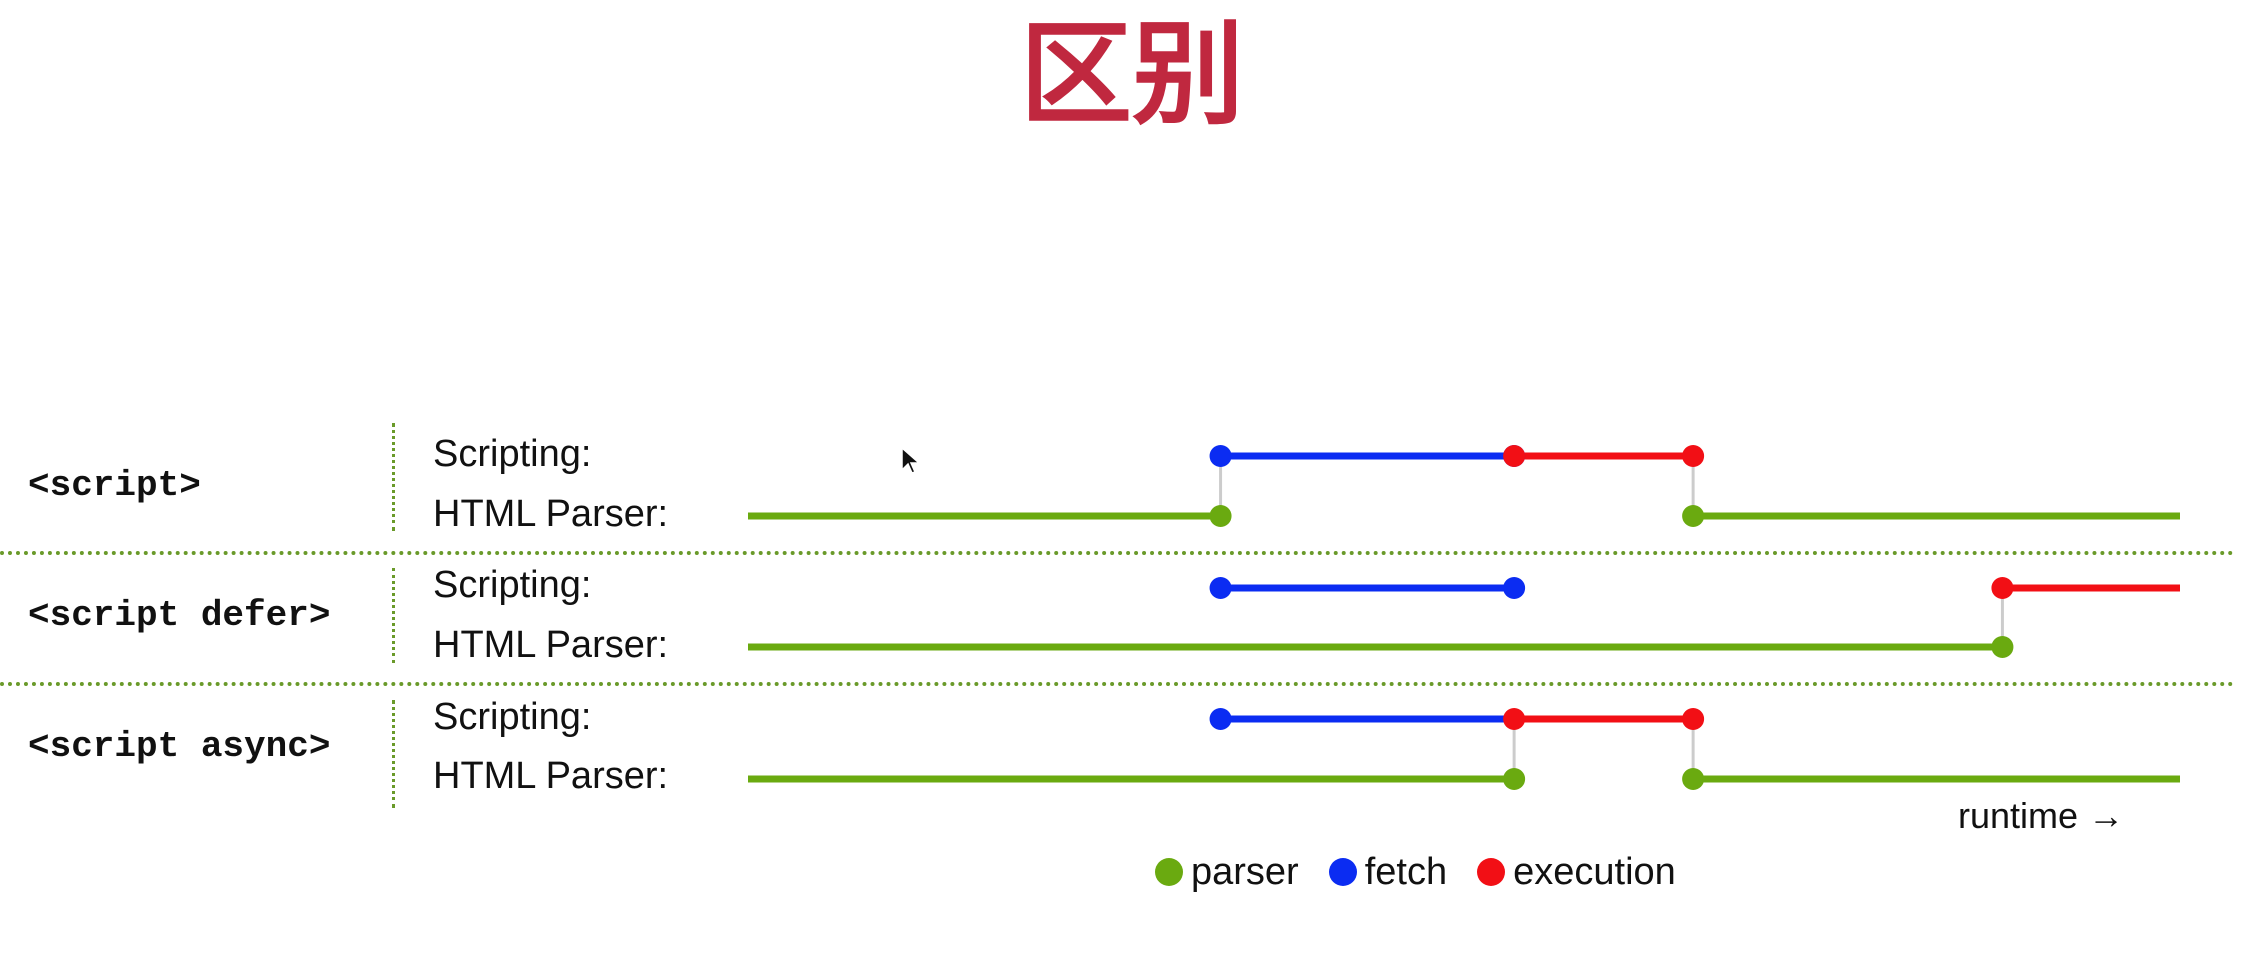 Image resolution: width=2264 pixels, height=961 pixels. I want to click on legend-label-fetch: fetch, so click(1406, 871).